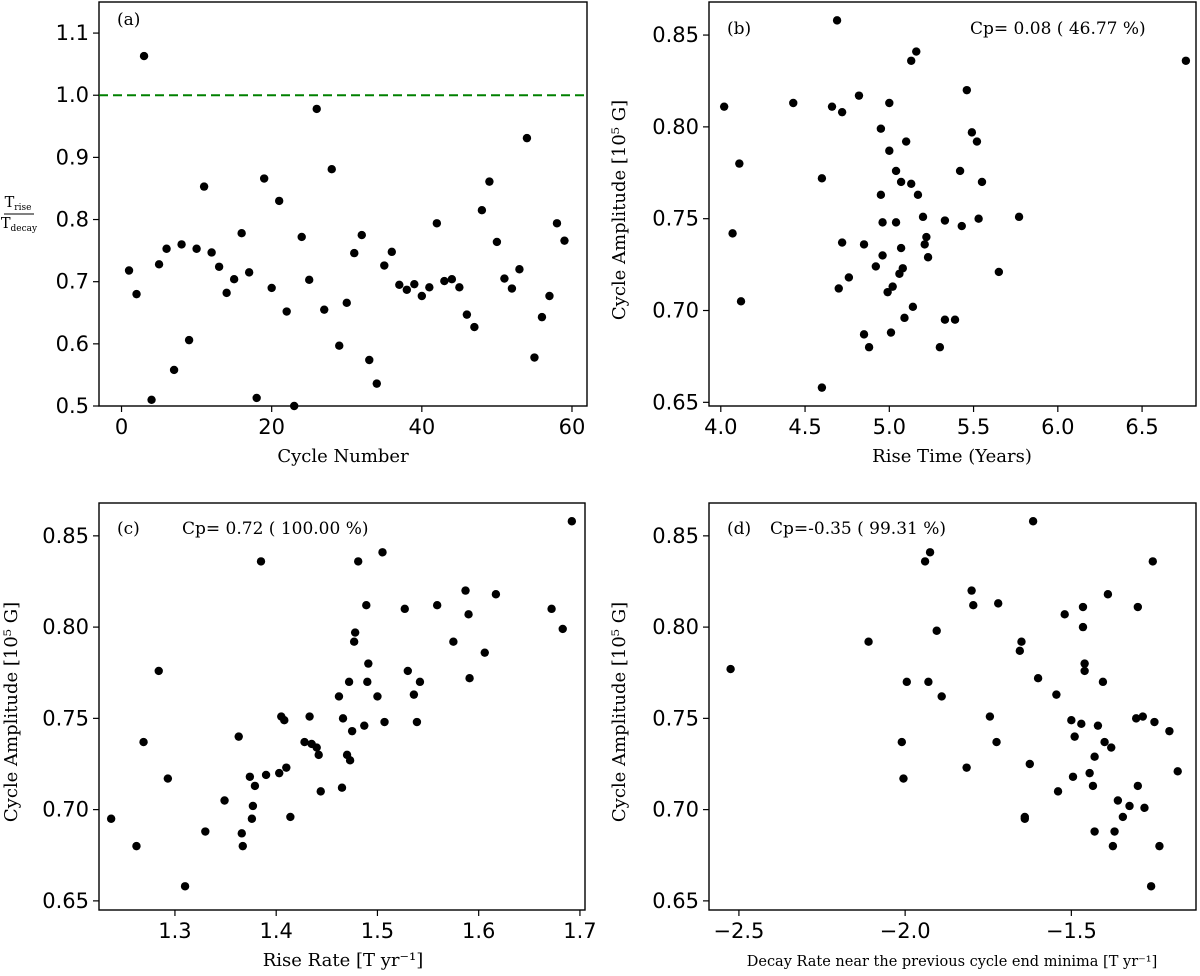  What do you see at coordinates (271, 427) in the screenshot?
I see `panel-a-xtick-label: 20` at bounding box center [271, 427].